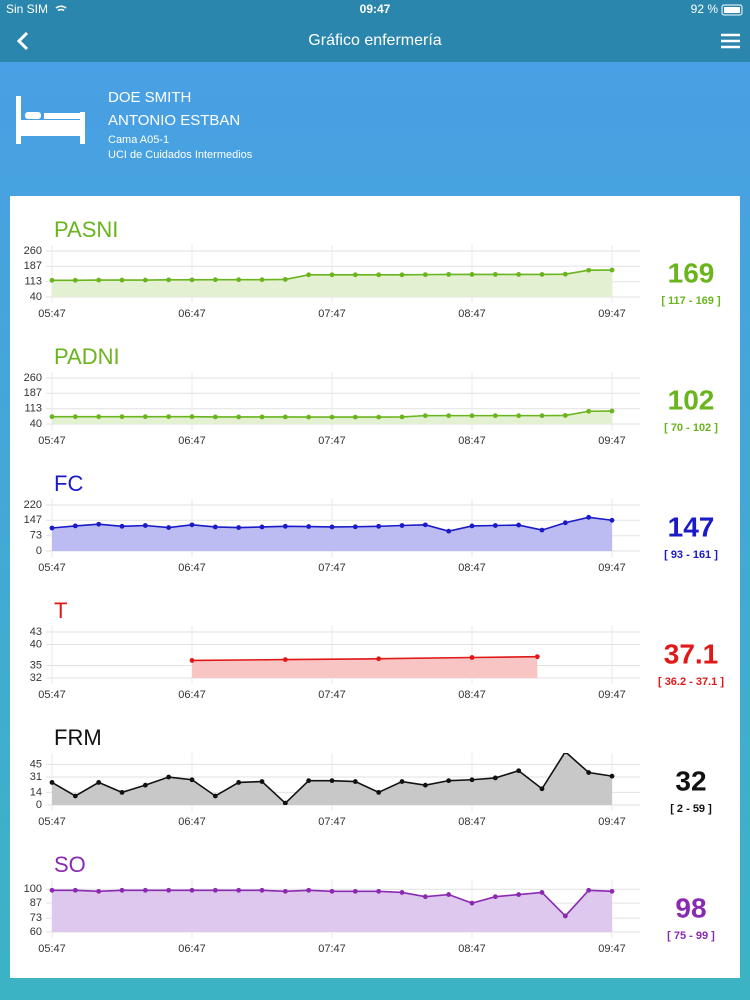 The width and height of the screenshot is (750, 1005). I want to click on current-value: 32, so click(690, 780).